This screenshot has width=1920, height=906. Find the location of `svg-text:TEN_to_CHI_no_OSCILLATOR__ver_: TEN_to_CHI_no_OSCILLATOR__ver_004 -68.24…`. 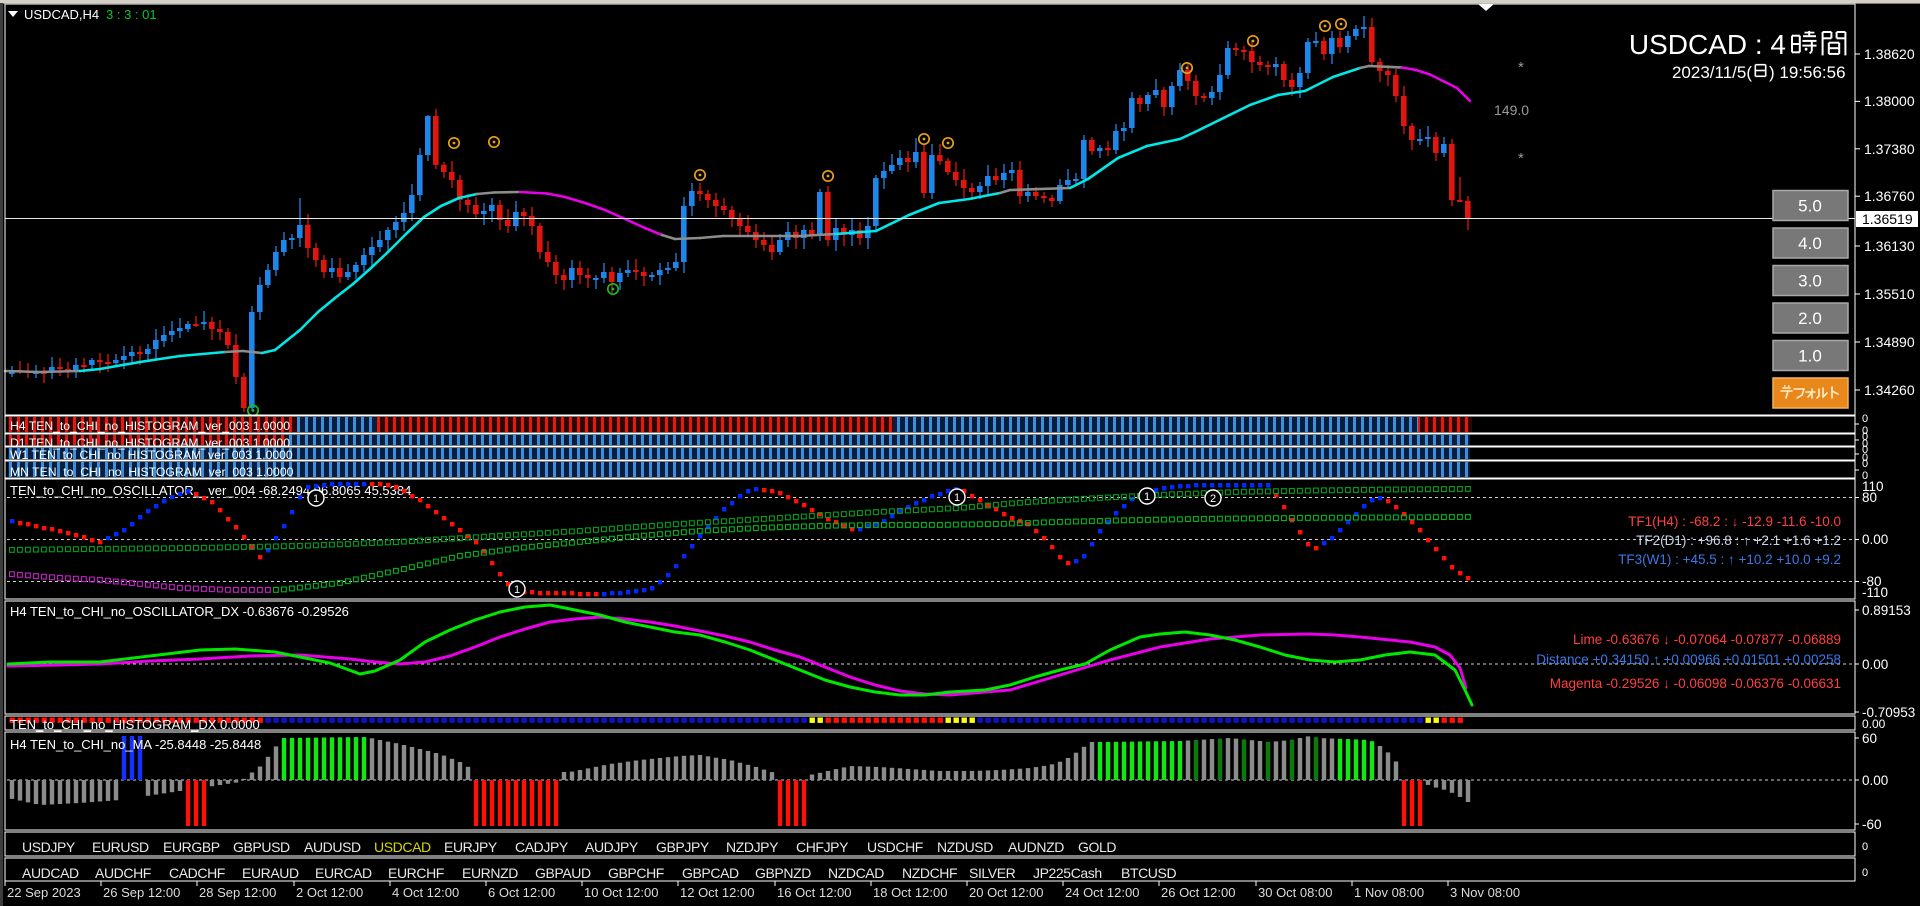

svg-text:TEN_to_CHI_no_OSCILLATOR__ver_: TEN_to_CHI_no_OSCILLATOR__ver_004 -68.24… is located at coordinates (210, 490).